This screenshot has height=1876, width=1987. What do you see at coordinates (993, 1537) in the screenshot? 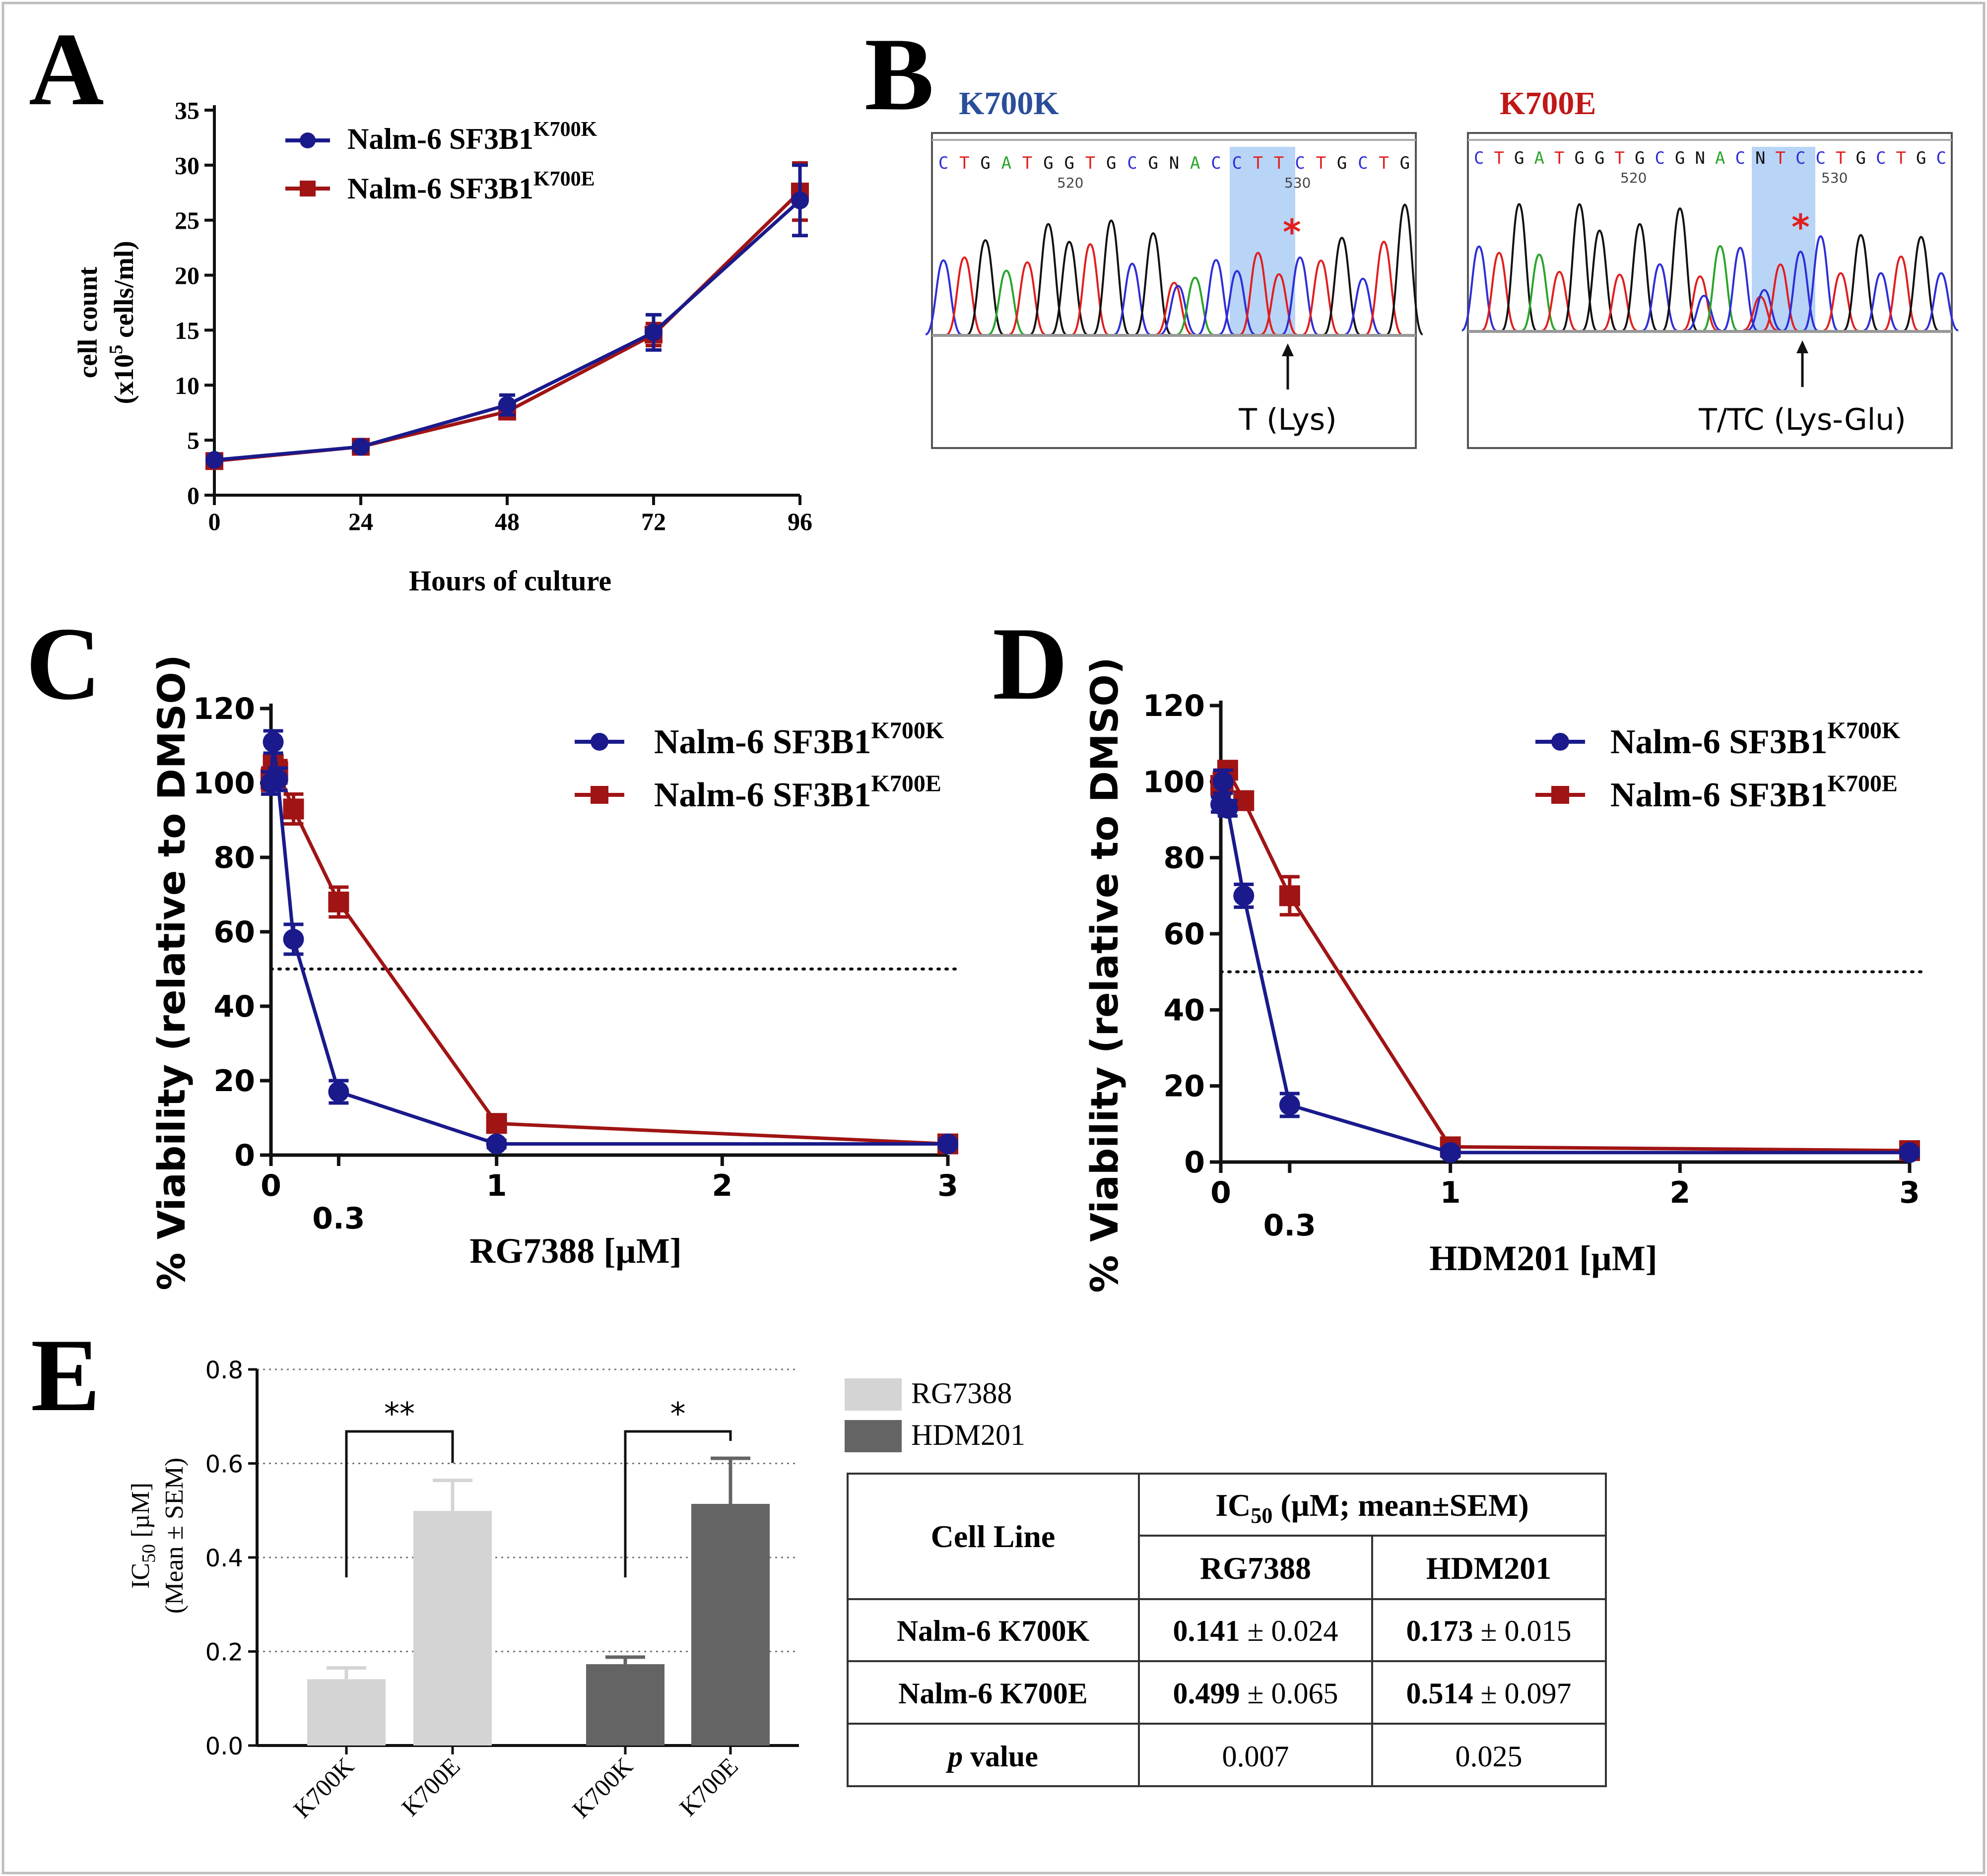
I see `table-header-cell-line: Cell Line` at bounding box center [993, 1537].